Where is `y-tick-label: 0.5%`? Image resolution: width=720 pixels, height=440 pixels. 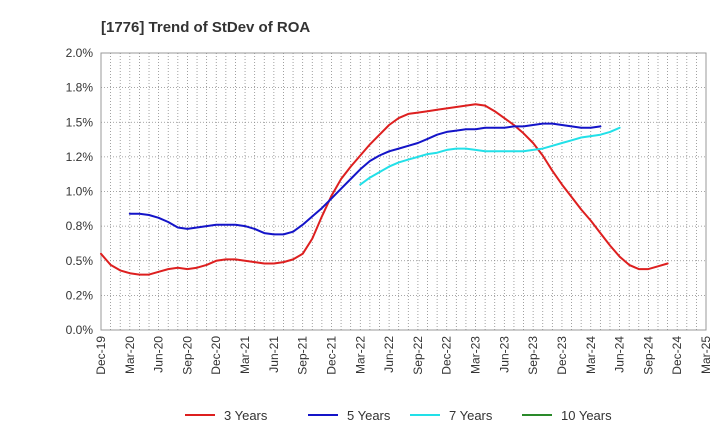
y-tick-label: 0.5% is located at coordinates (80, 261).